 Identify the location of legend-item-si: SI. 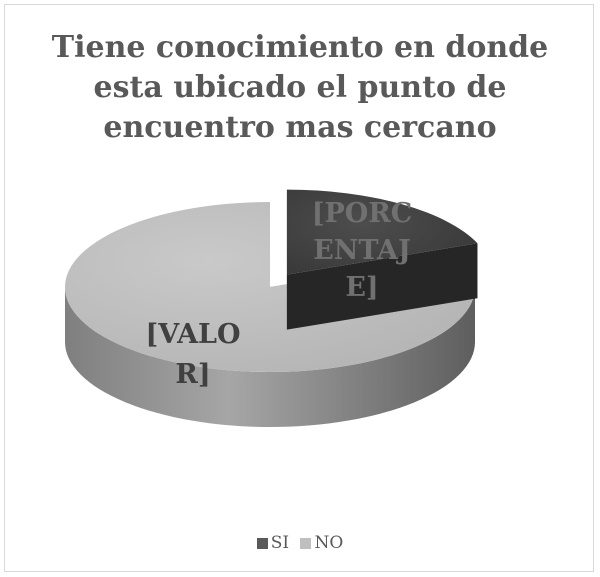
(273, 542).